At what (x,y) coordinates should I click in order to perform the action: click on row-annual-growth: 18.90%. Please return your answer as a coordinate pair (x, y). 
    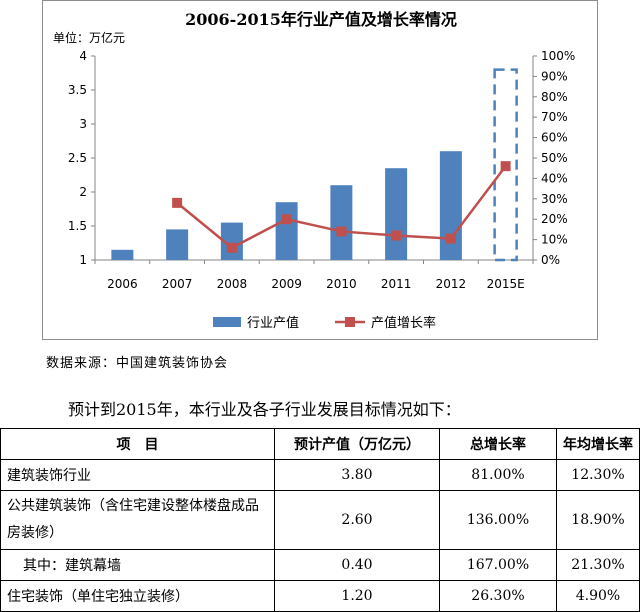
    Looking at the image, I should click on (598, 520).